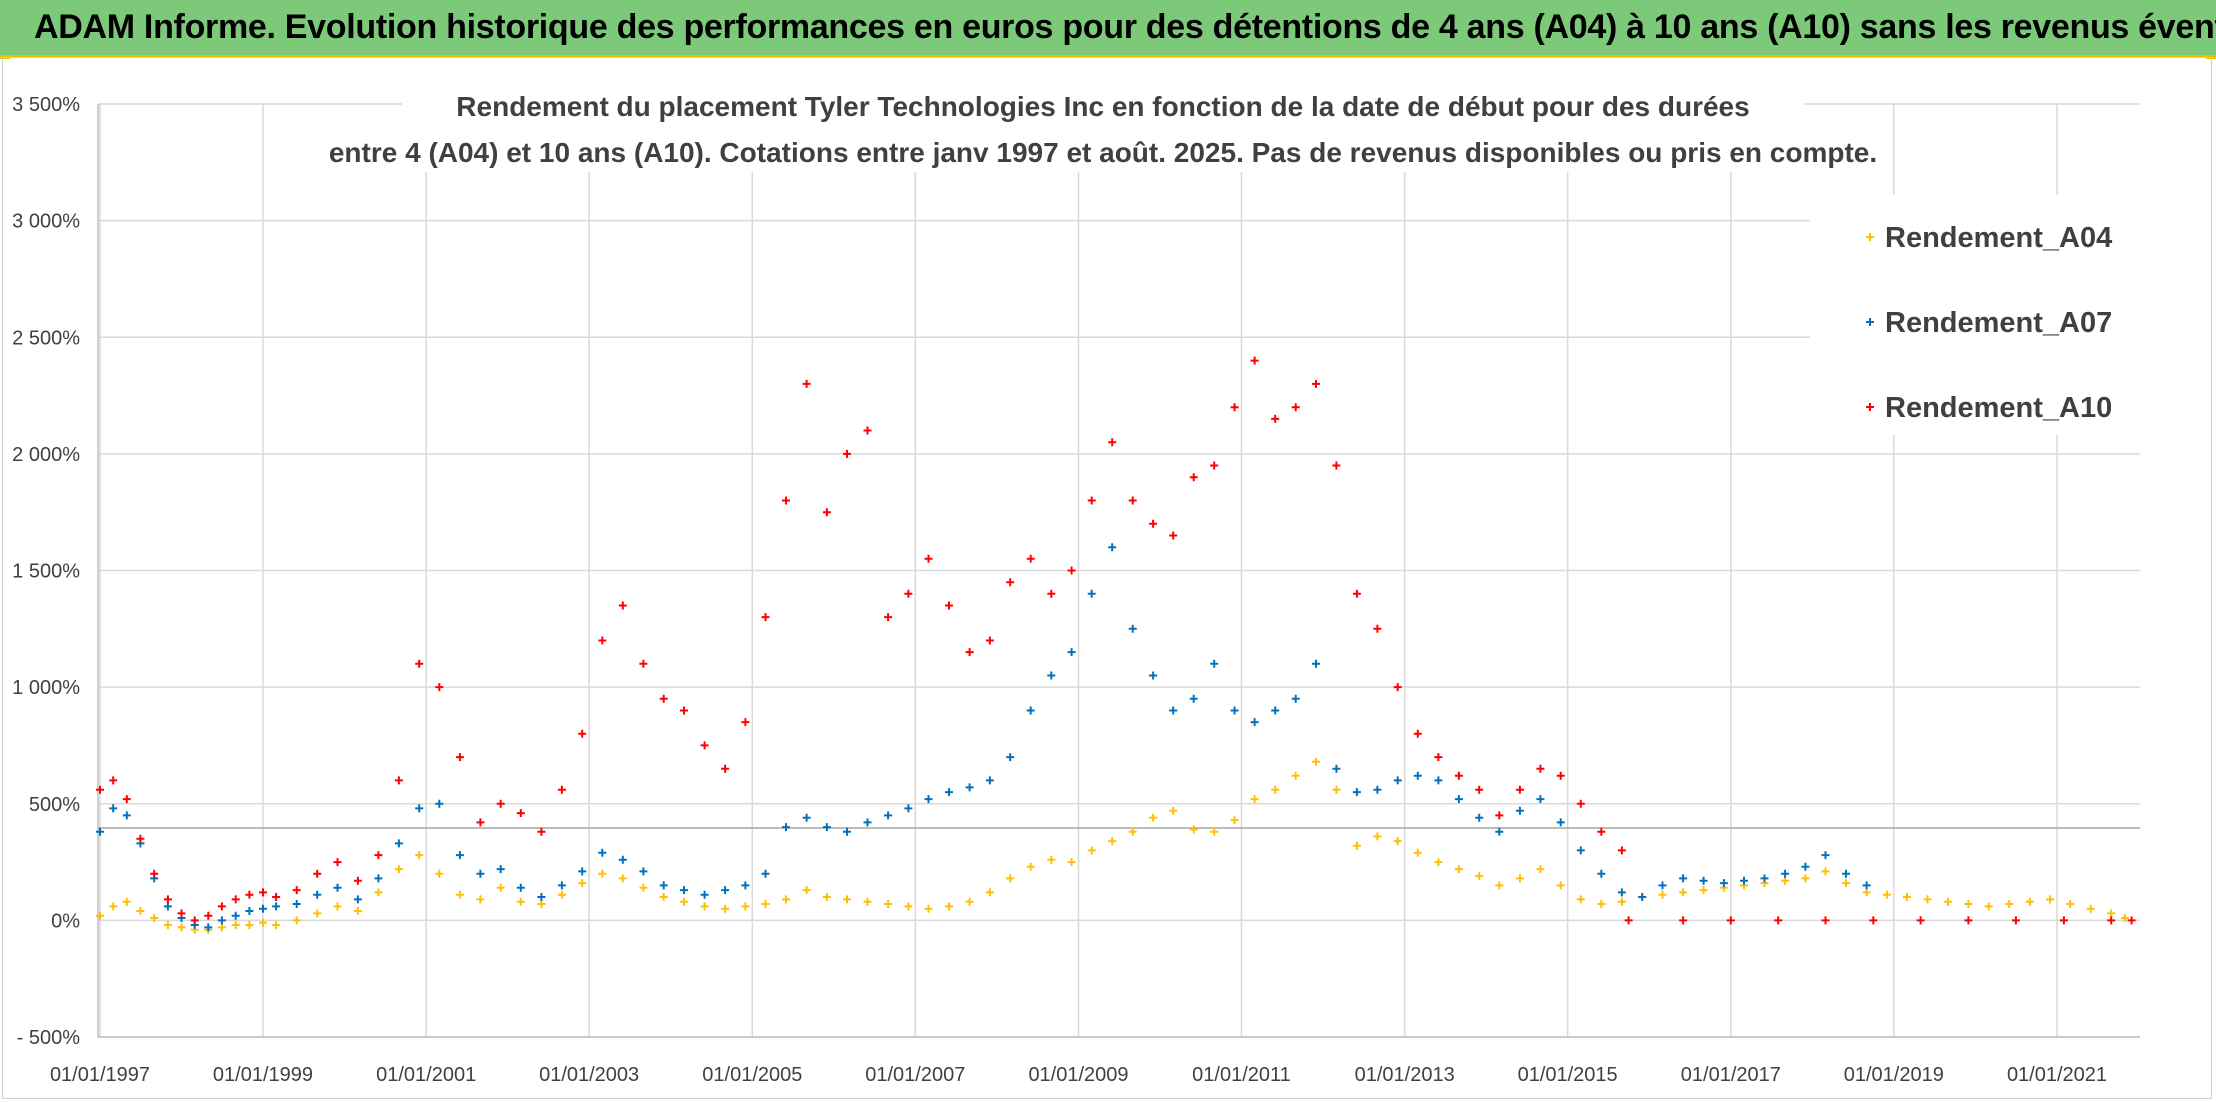 The height and width of the screenshot is (1102, 2216). What do you see at coordinates (426, 1075) in the screenshot?
I see `x-tick-label: 01/01/2001` at bounding box center [426, 1075].